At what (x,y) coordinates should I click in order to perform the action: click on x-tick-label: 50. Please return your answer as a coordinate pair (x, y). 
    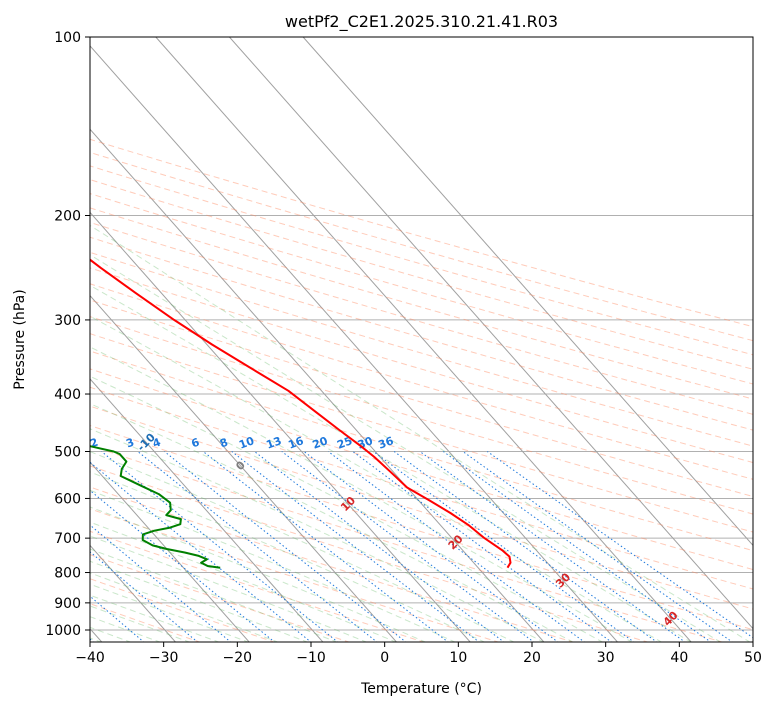
    Looking at the image, I should click on (753, 658).